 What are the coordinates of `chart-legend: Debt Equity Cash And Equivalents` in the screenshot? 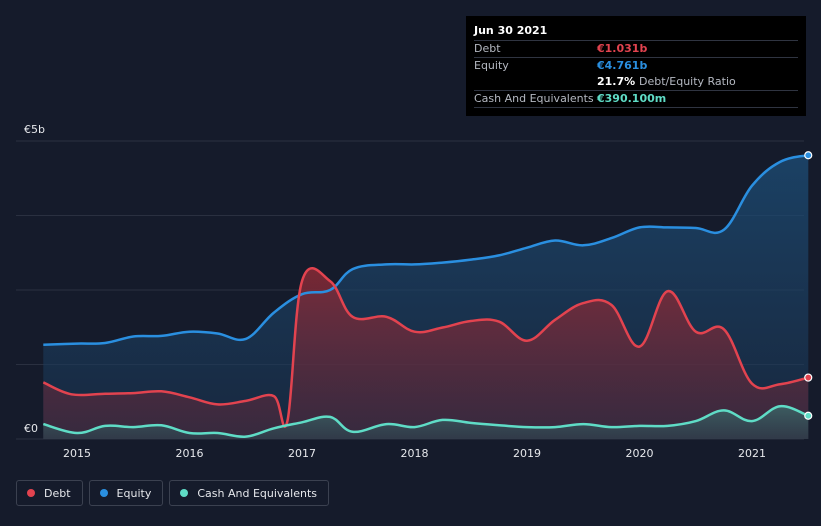 It's located at (172, 493).